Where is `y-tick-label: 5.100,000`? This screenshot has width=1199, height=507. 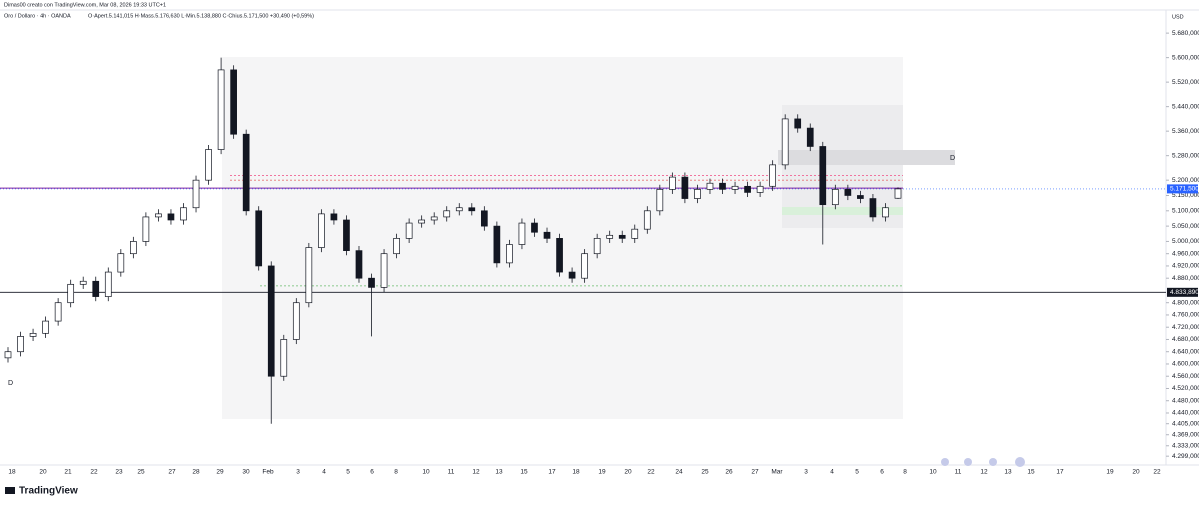 y-tick-label: 5.100,000 is located at coordinates (1185, 211).